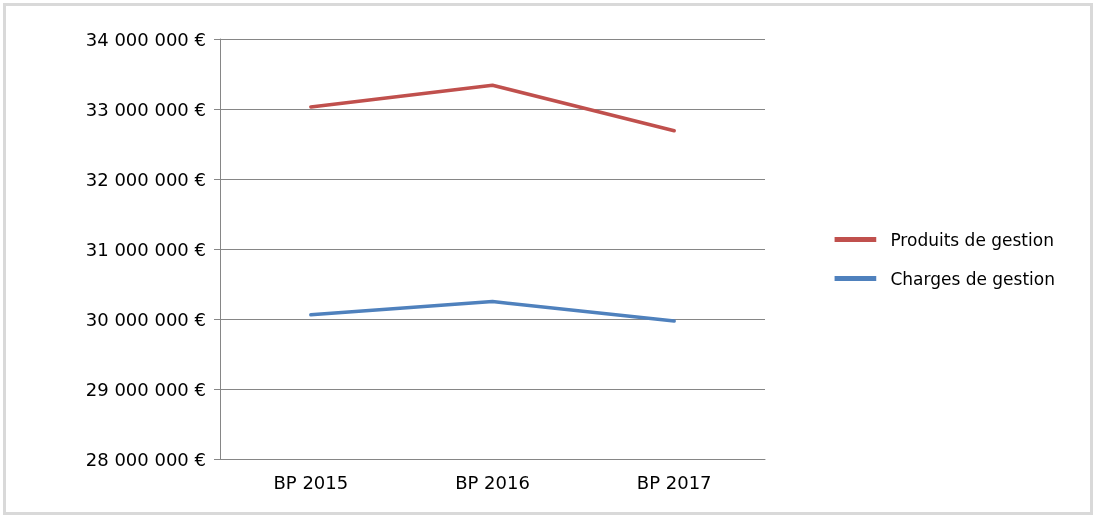  What do you see at coordinates (311, 482) in the screenshot?
I see `x-tick-label: BP 2015` at bounding box center [311, 482].